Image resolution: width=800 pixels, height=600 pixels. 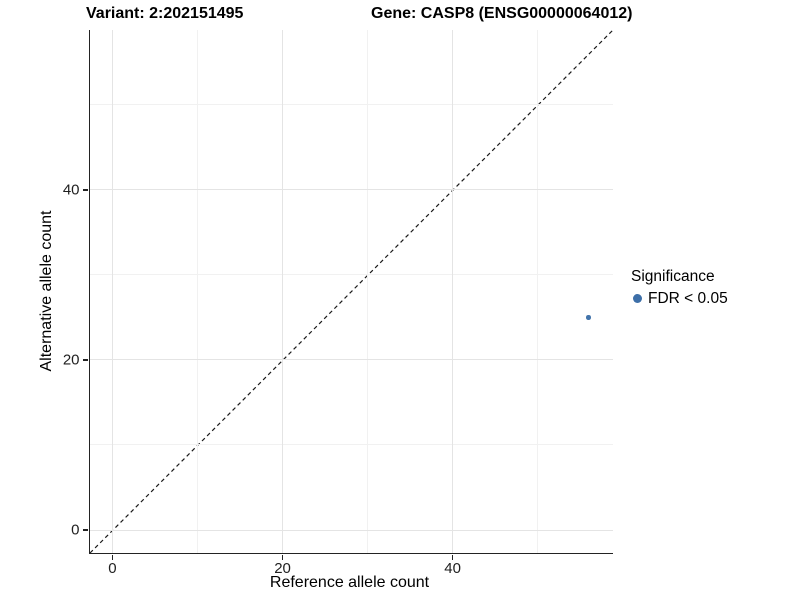 What do you see at coordinates (75, 530) in the screenshot?
I see `y-axis-tick-label: 0` at bounding box center [75, 530].